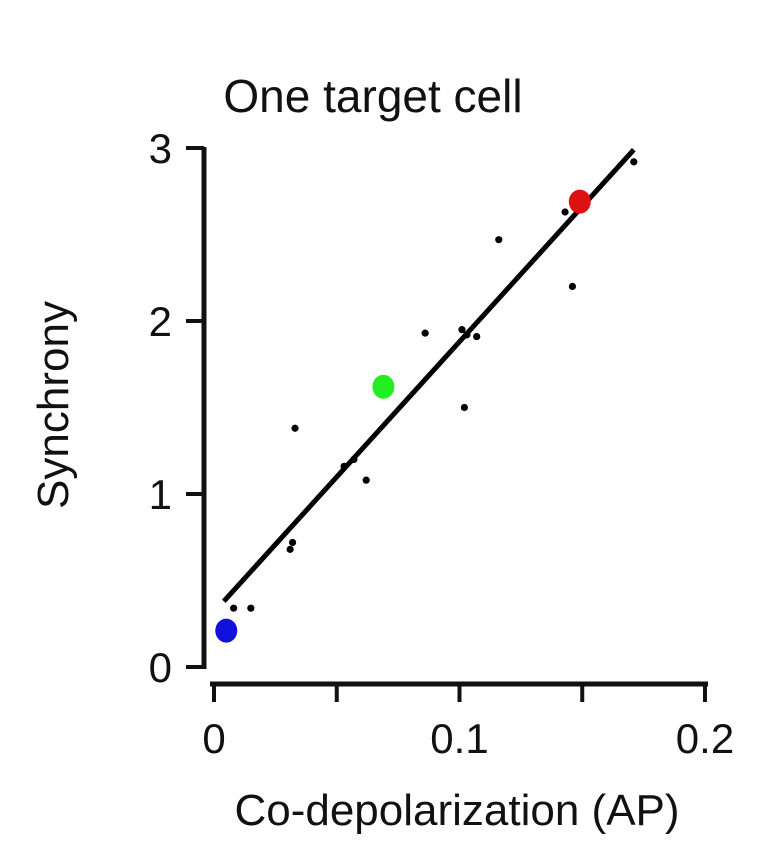  Describe the element at coordinates (705, 738) in the screenshot. I see `x-tick-label: 0.2` at that location.